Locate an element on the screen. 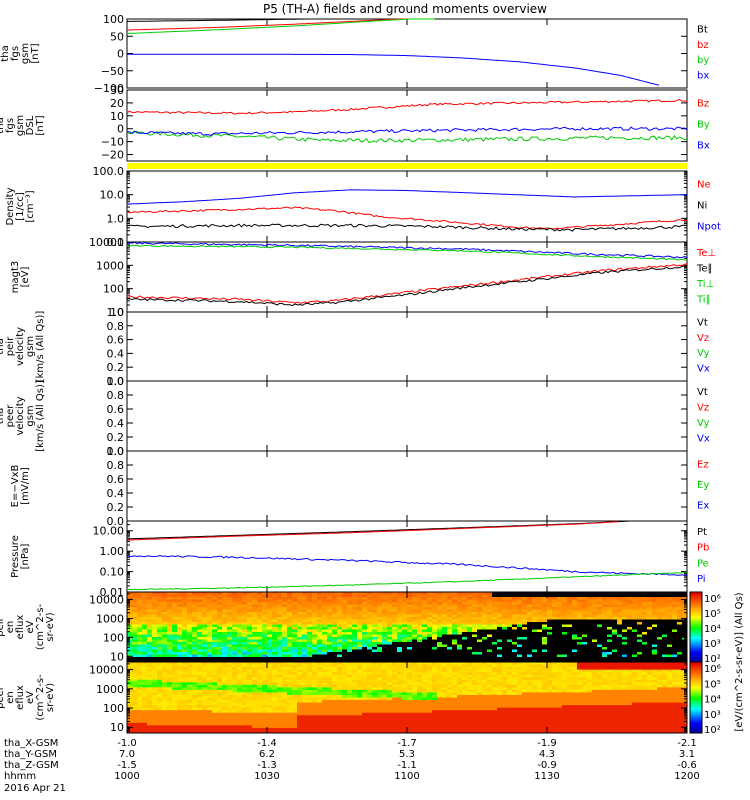 The image size is (750, 800). ytick-label: 30 is located at coordinates (117, 90).